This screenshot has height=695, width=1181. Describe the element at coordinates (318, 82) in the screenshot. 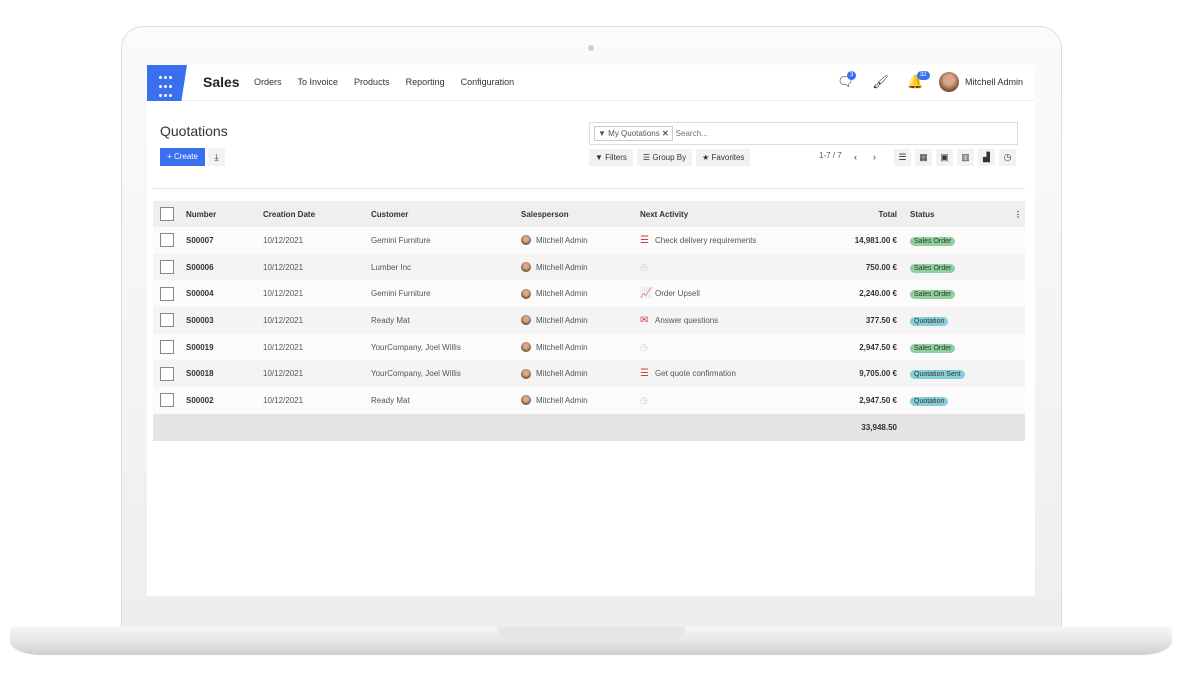

I see `menu-to-invoice: To Invoice` at that location.